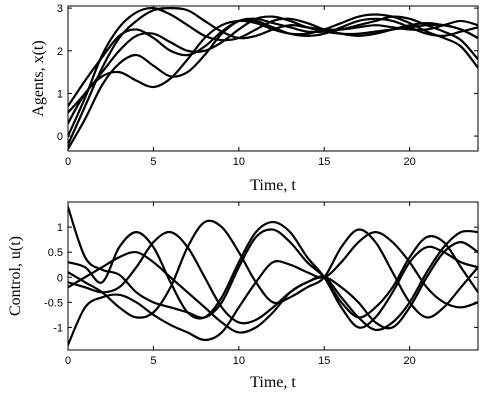 Image resolution: width=482 pixels, height=394 pixels. What do you see at coordinates (38, 78) in the screenshot?
I see `y-axis-label: Agents, x(t)` at bounding box center [38, 78].